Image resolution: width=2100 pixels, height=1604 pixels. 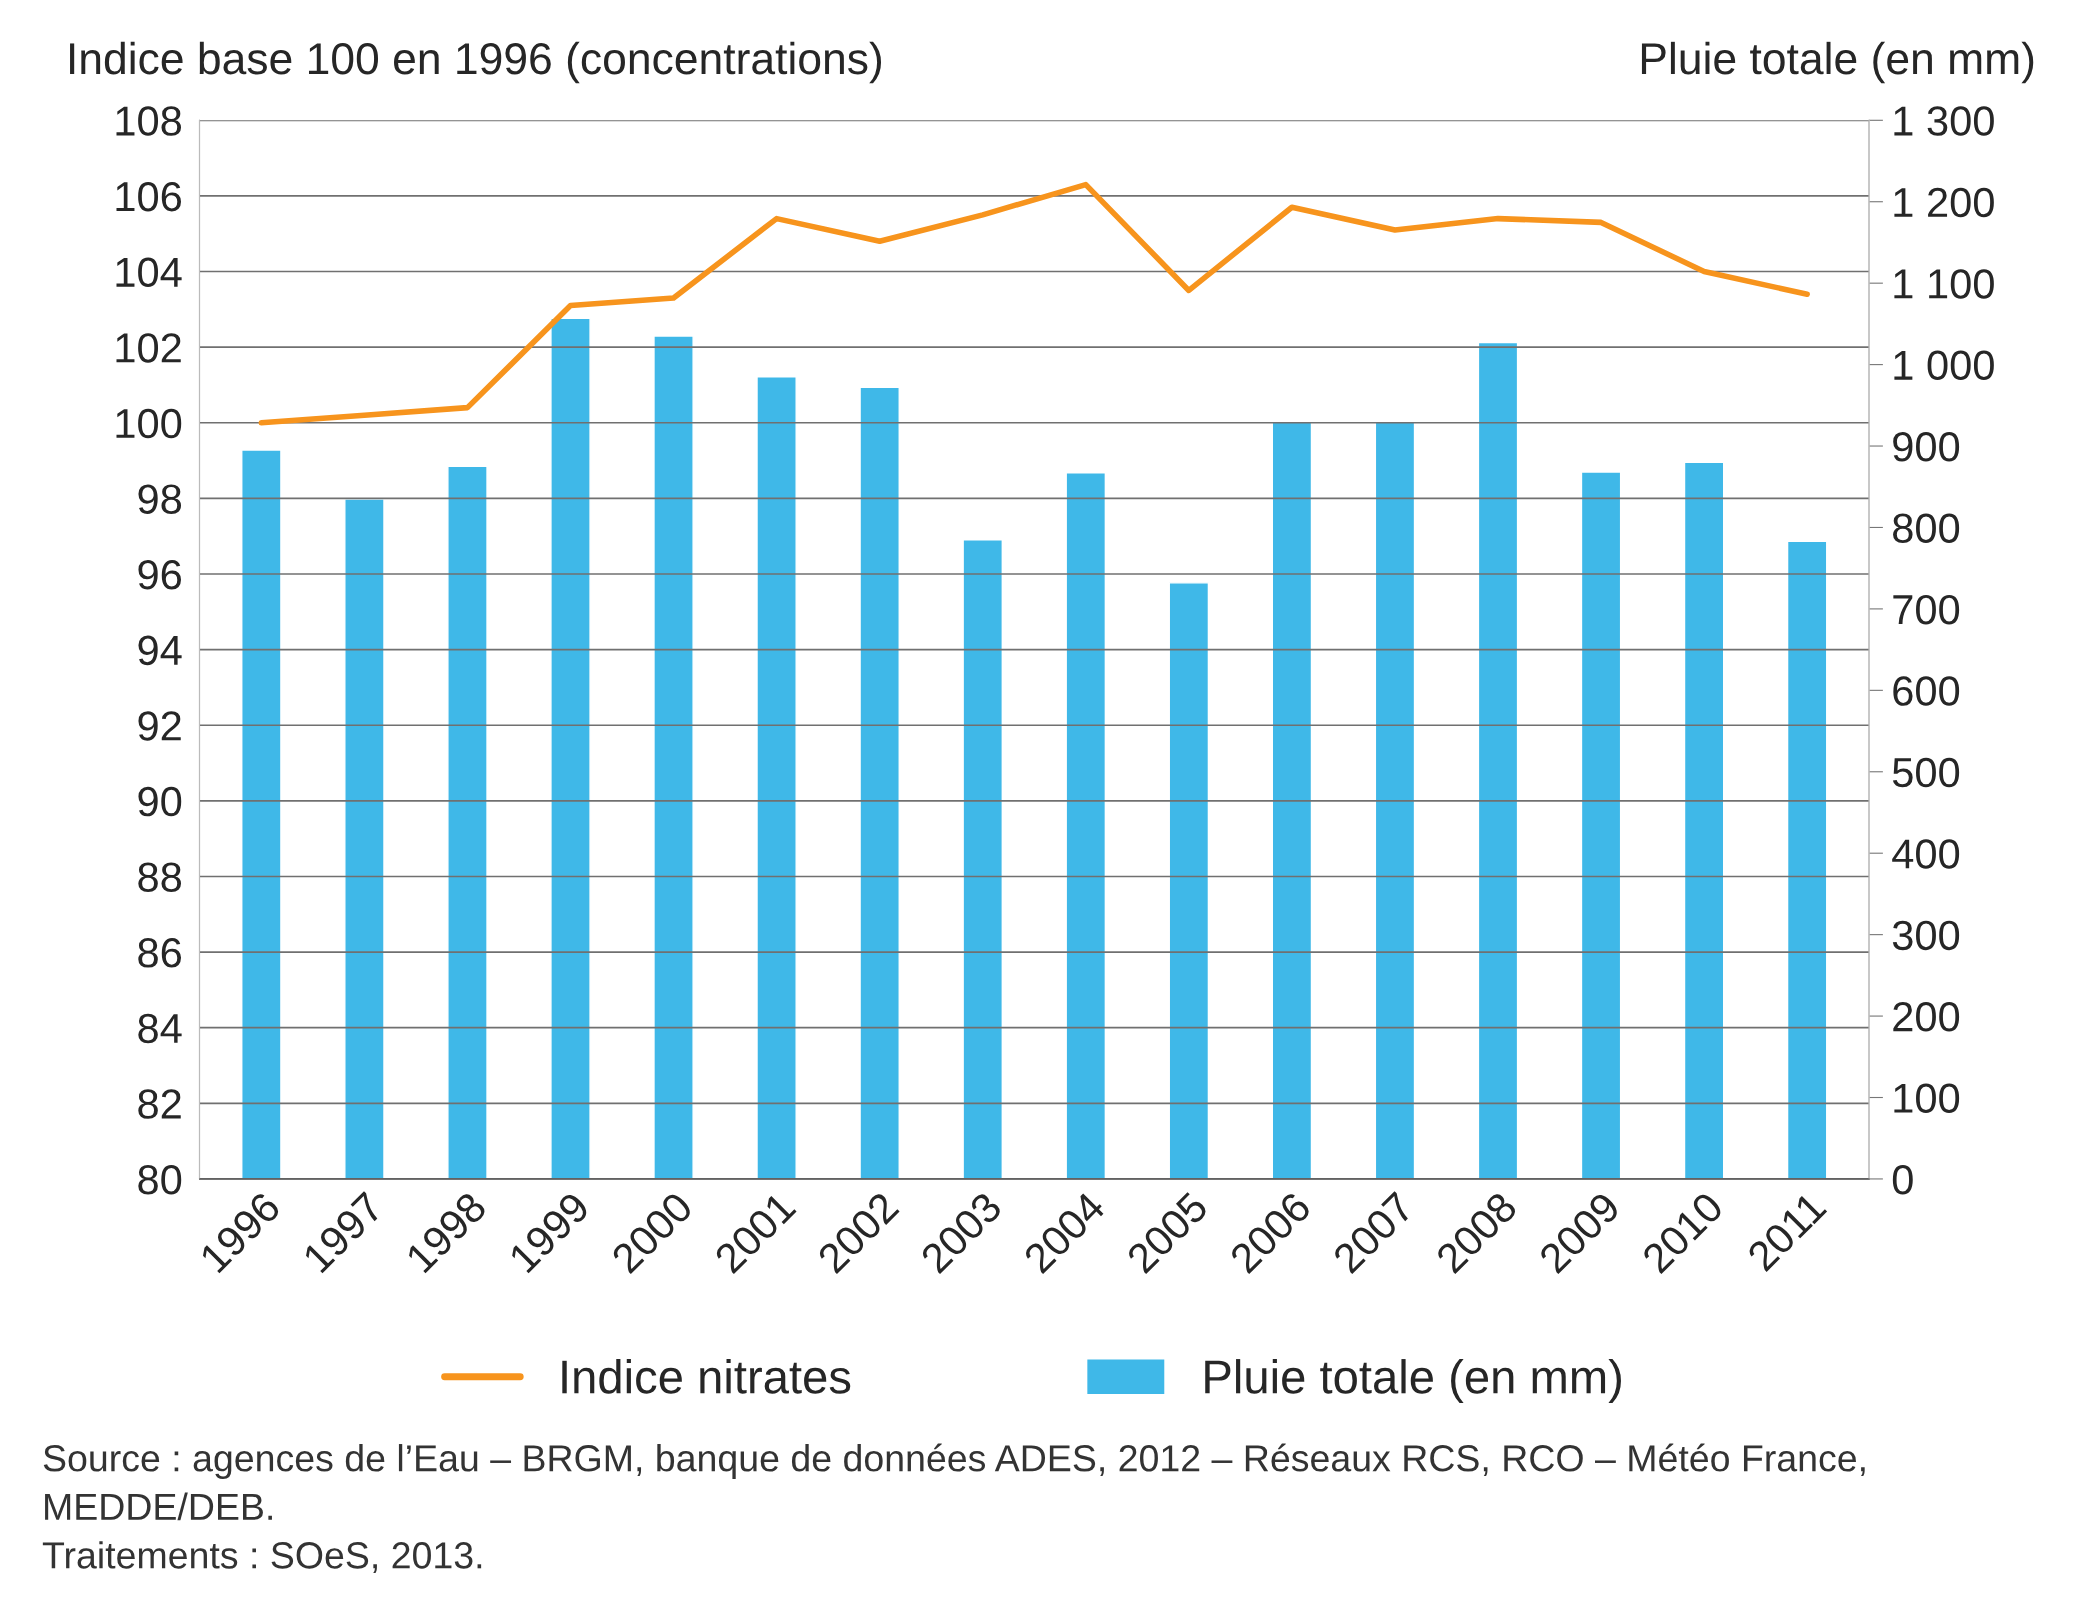 I want to click on y-tick-label: 98, so click(x=160, y=499).